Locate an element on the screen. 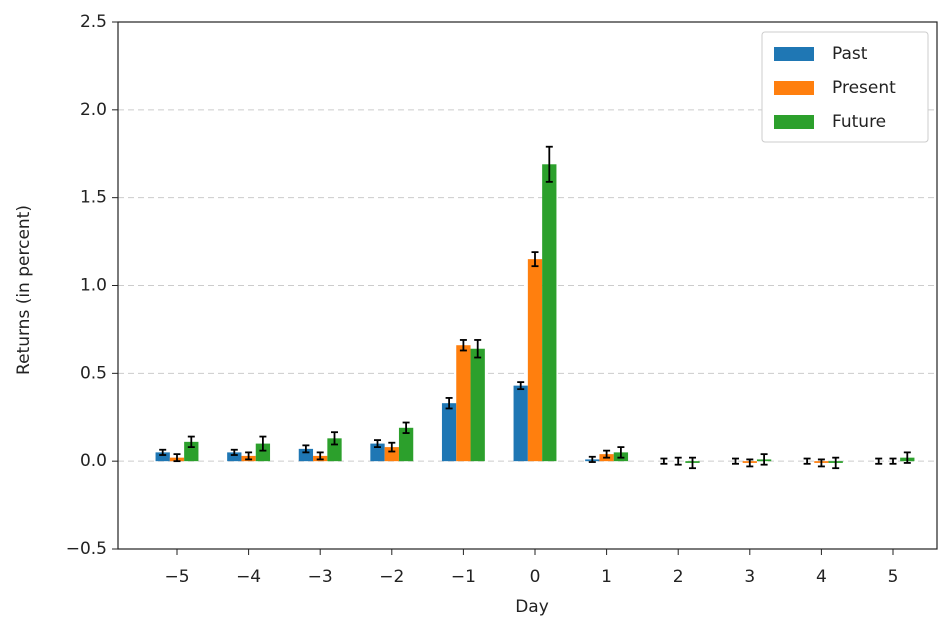  y-tick-label: 1.5 is located at coordinates (93, 198).